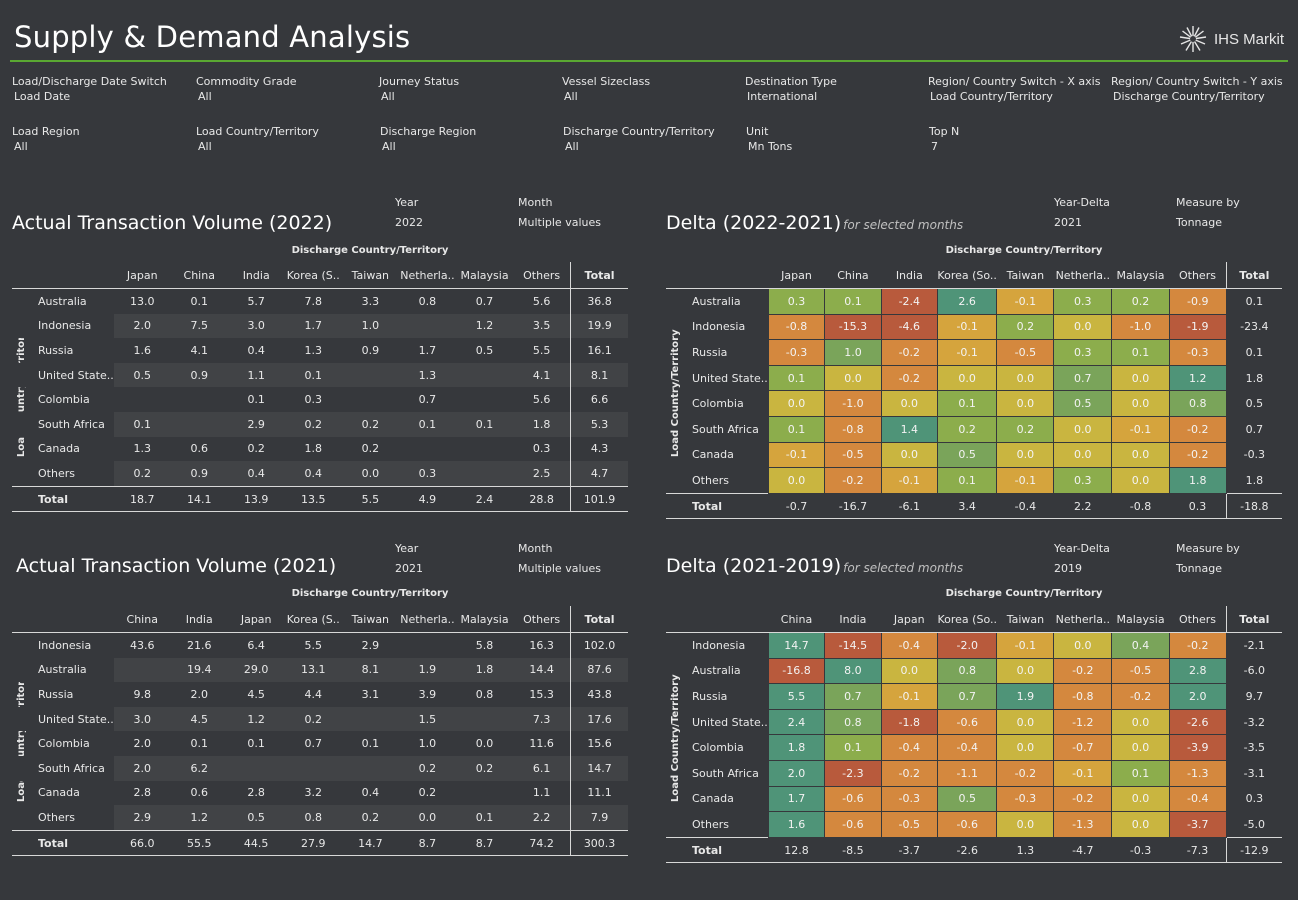  I want to click on heatmap-cell: -1.0, so click(1140, 327).